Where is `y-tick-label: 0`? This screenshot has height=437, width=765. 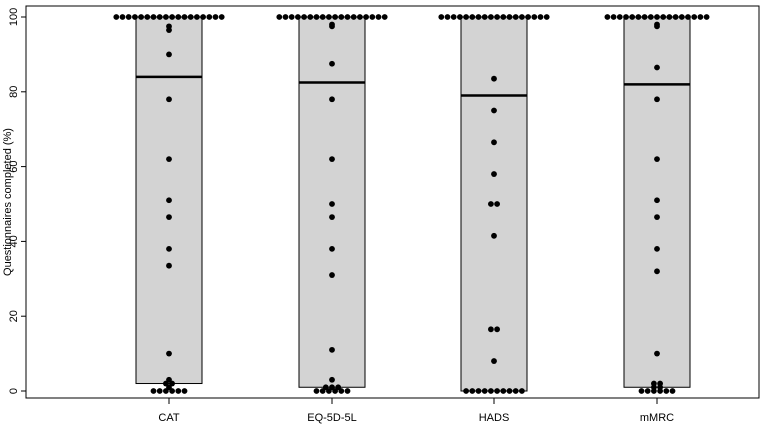
y-tick-label: 0 is located at coordinates (14, 391).